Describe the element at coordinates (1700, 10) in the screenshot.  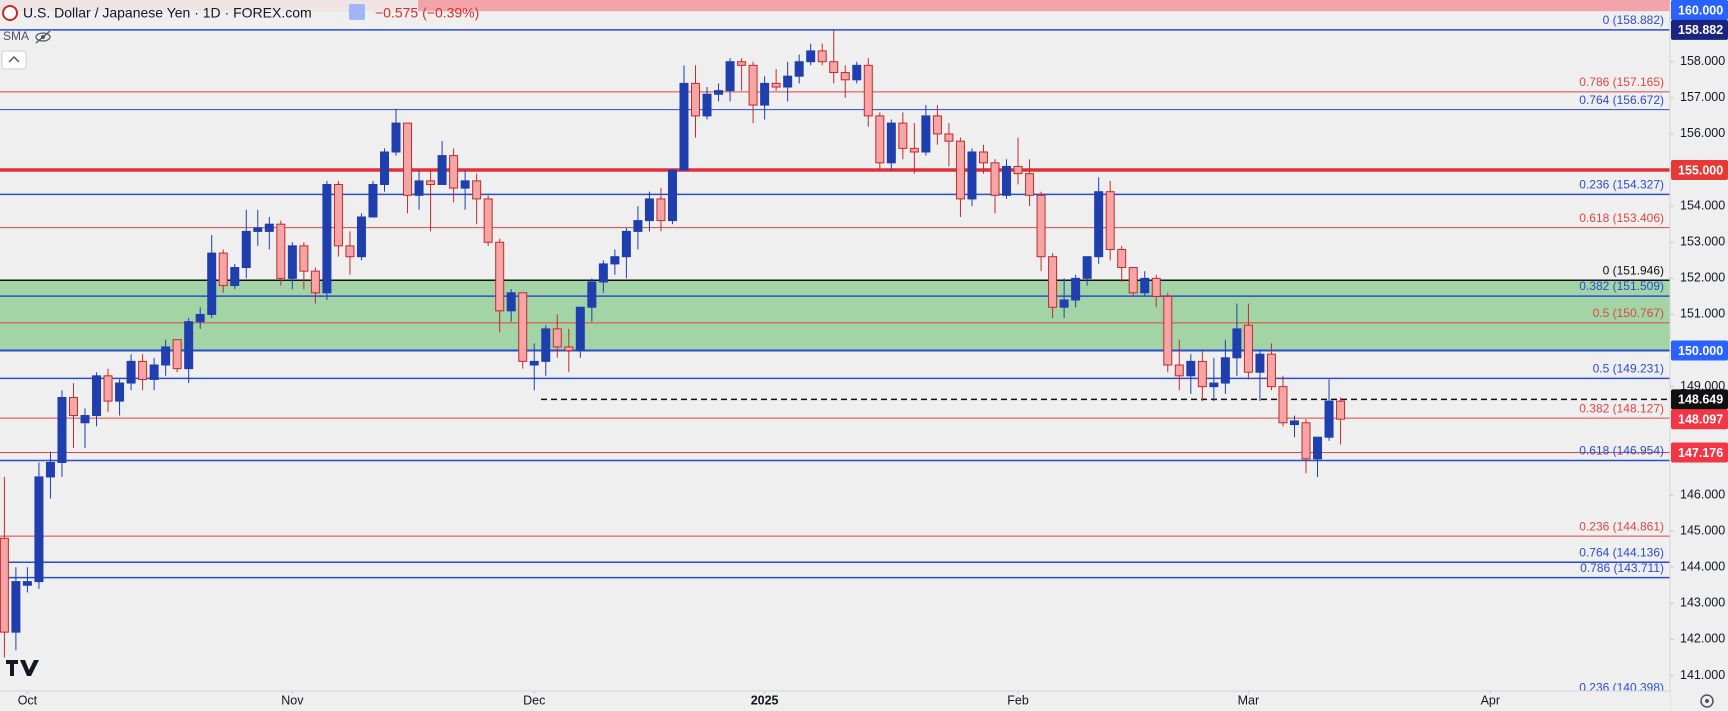
I see `price-badge-label: 160.000` at that location.